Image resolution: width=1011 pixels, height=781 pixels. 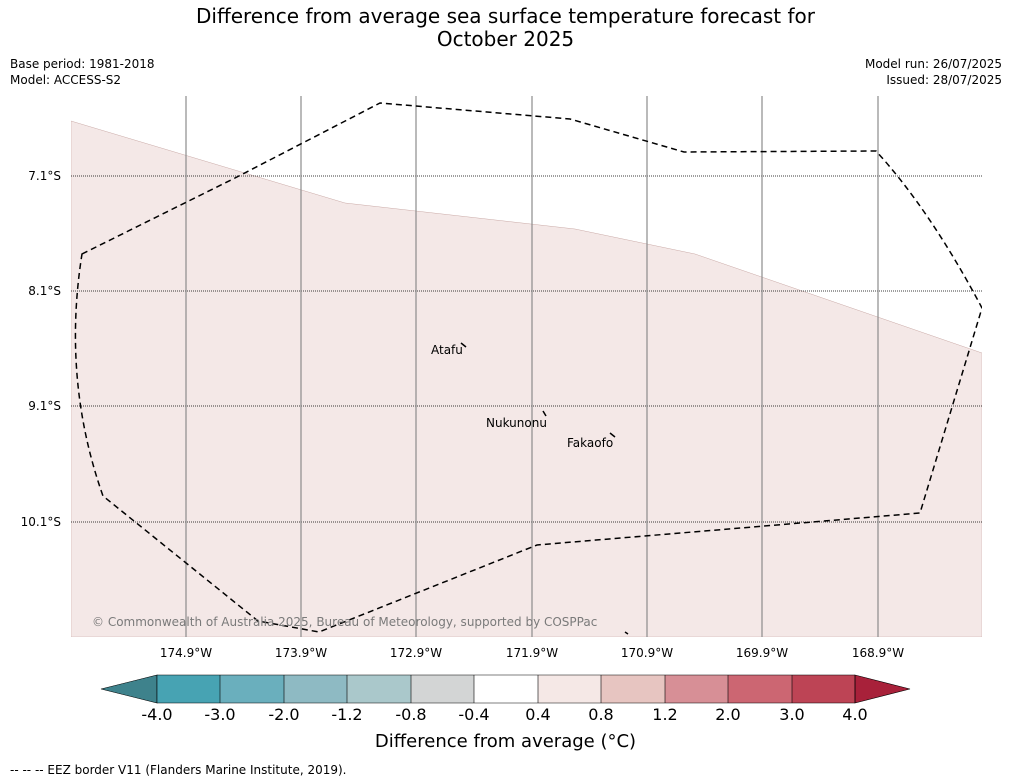 I want to click on issued-date: Issued: 28/07/2025, so click(x=944, y=80).